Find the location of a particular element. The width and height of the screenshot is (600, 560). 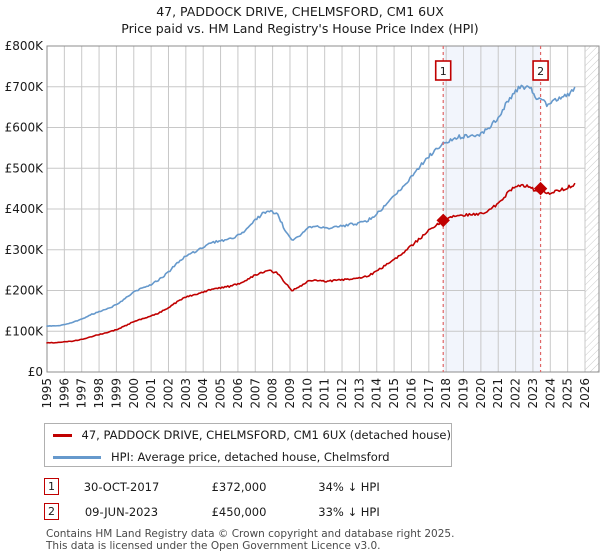

svg-text: £400K is located at coordinates (25, 209).